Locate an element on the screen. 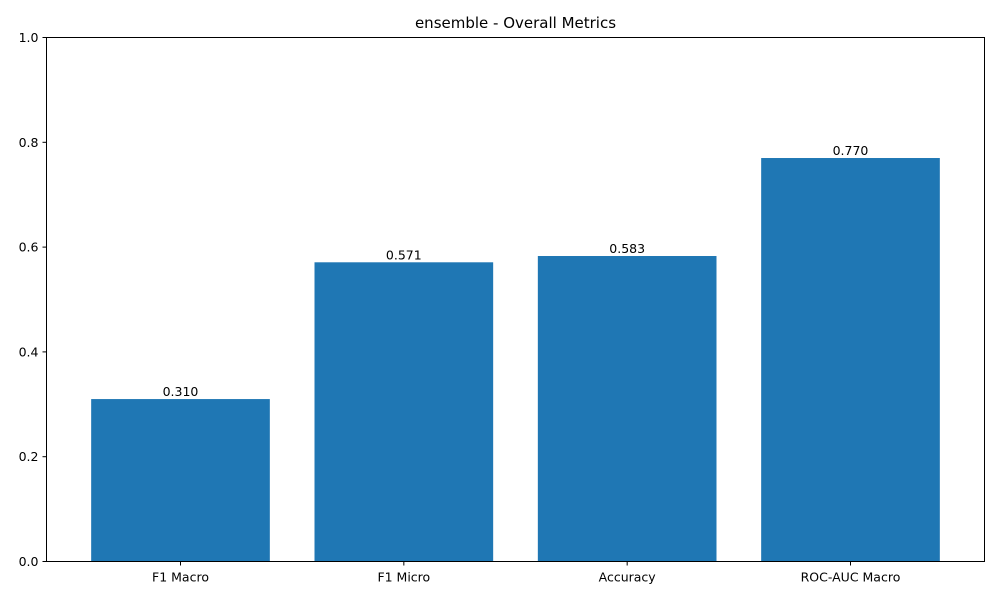  x-axis: F1 Macro F1 Micro Accuracy ROC-AUC Macro is located at coordinates (526, 573).